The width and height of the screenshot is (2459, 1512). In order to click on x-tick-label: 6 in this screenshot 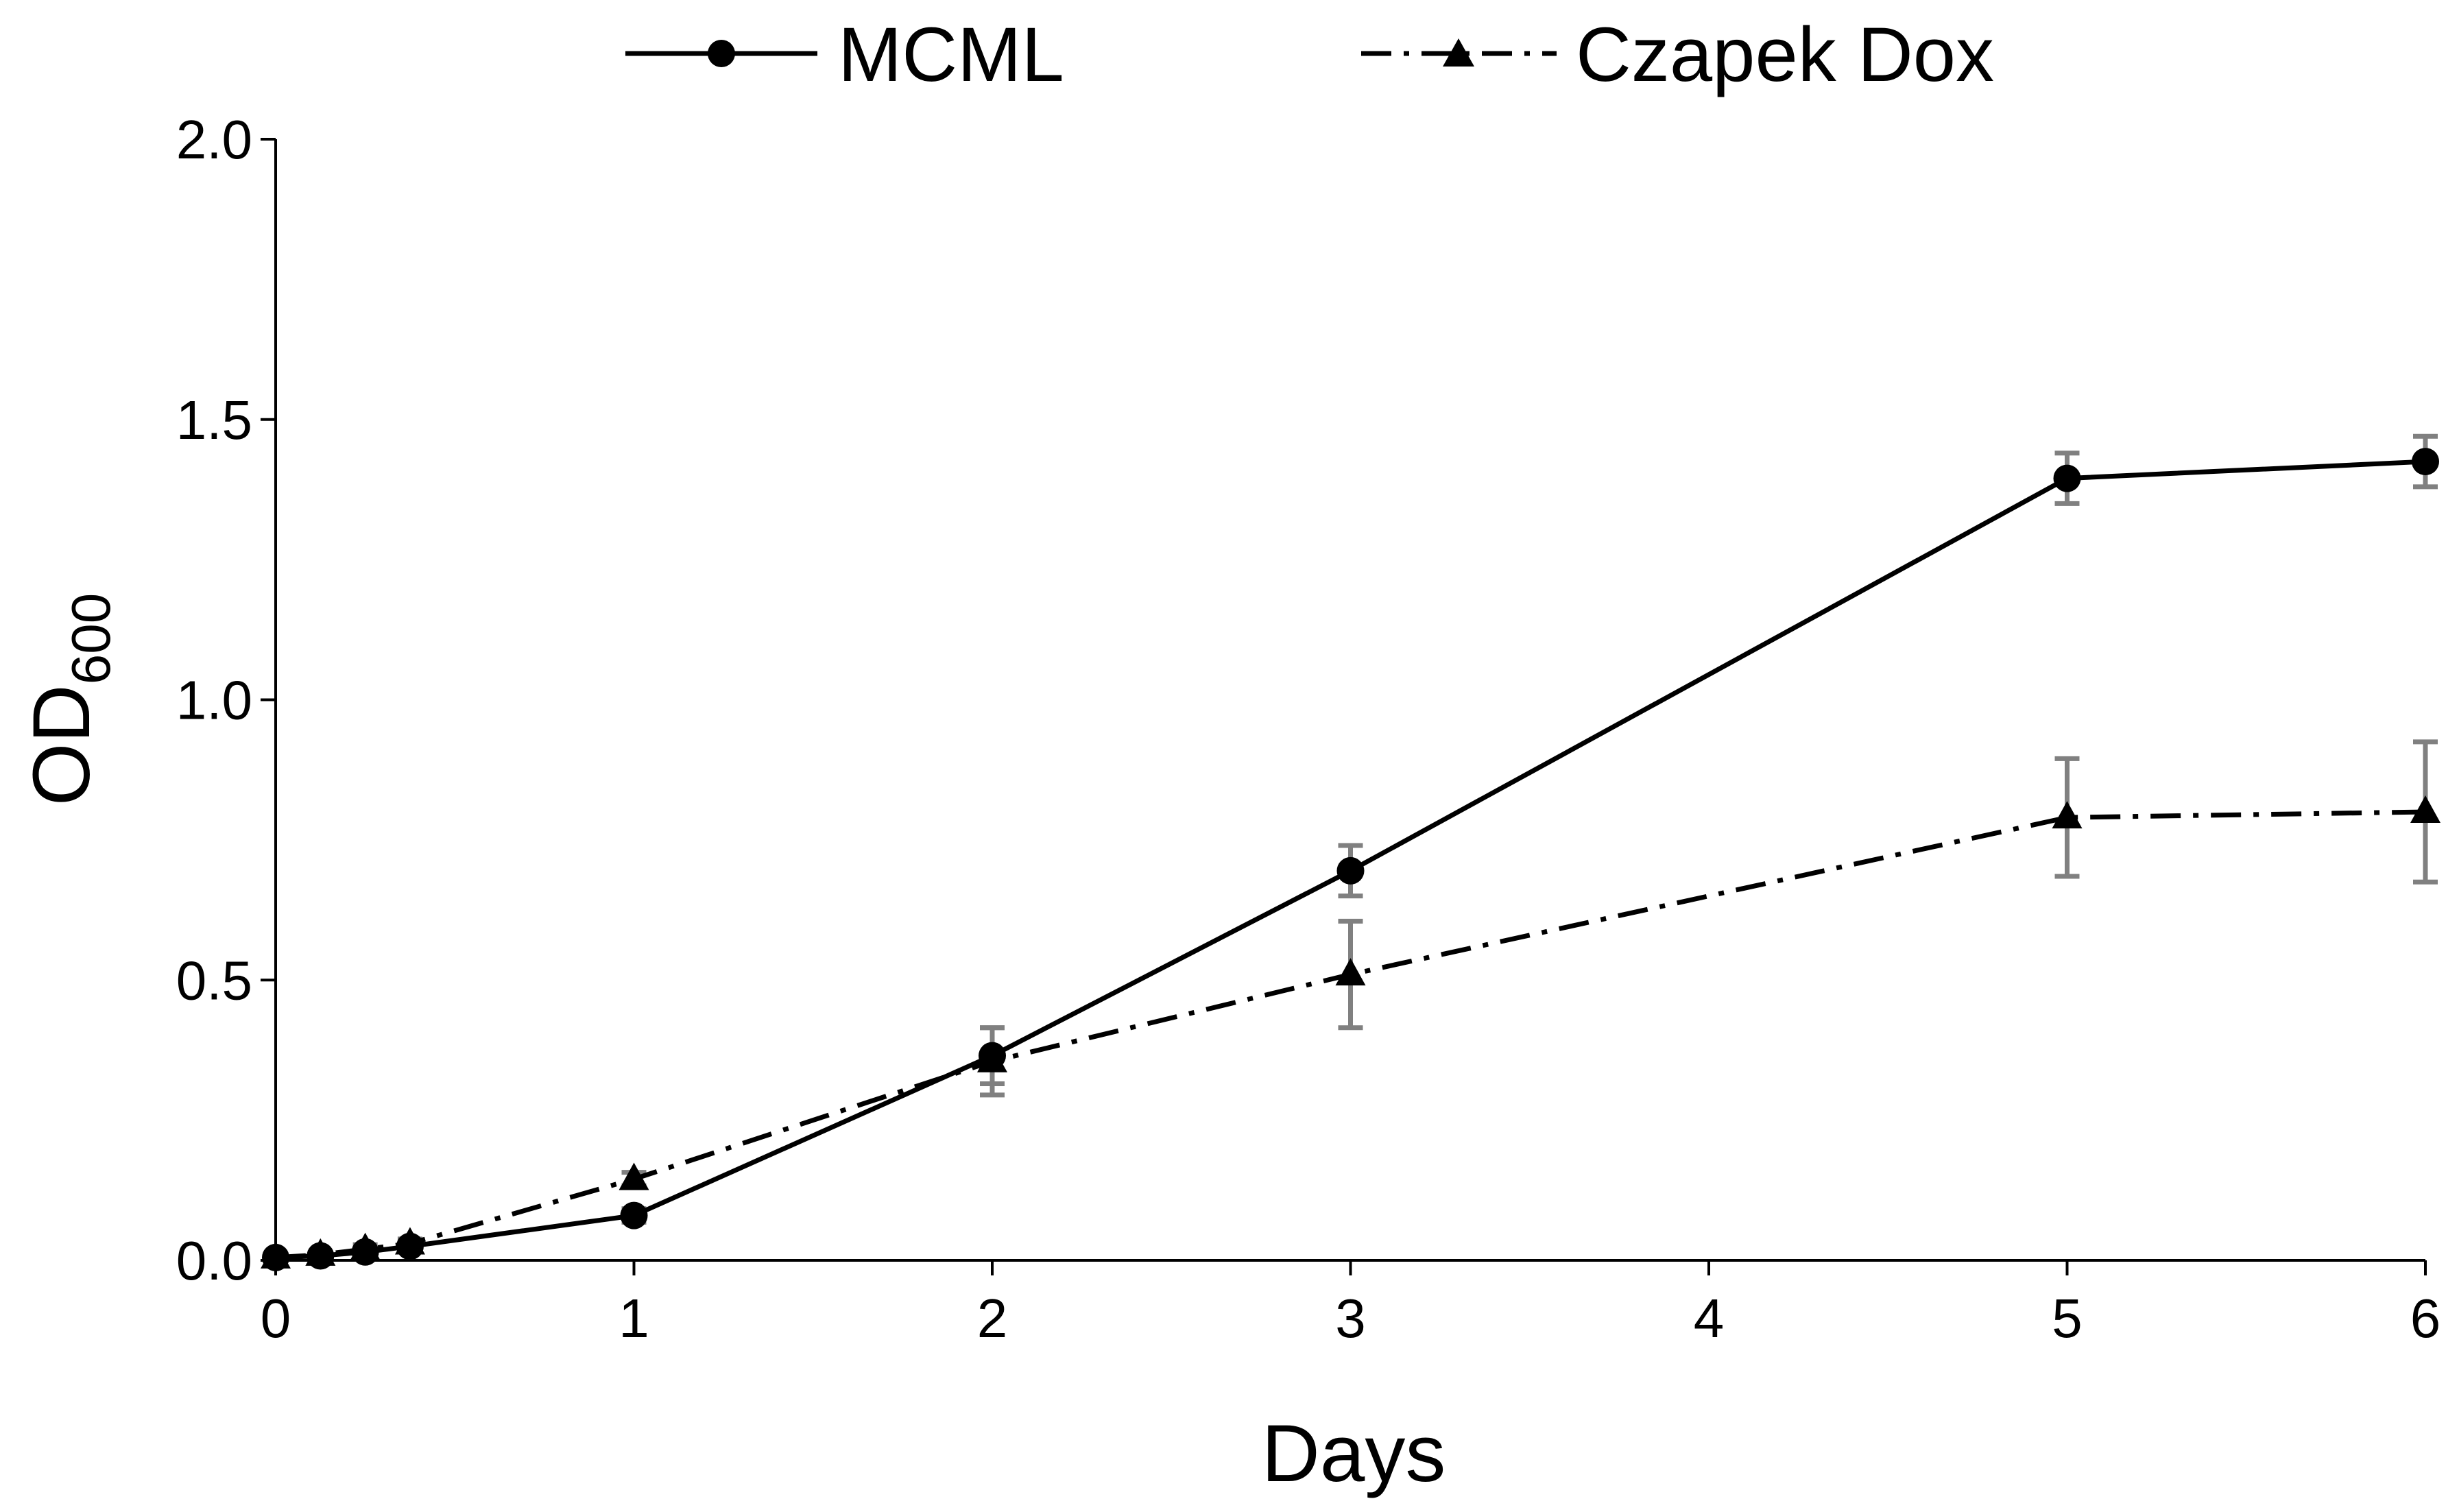, I will do `click(2425, 1318)`.